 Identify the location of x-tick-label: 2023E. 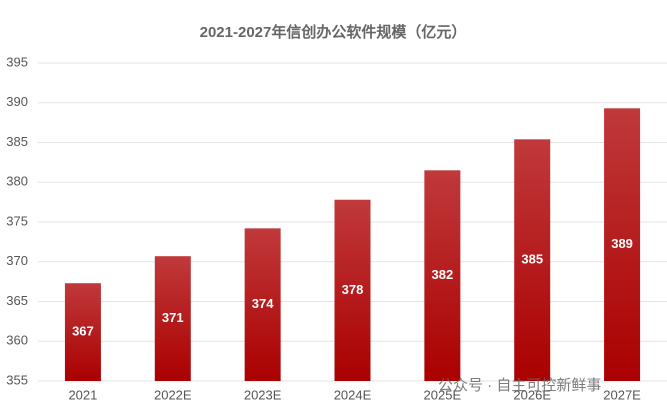
(263, 394).